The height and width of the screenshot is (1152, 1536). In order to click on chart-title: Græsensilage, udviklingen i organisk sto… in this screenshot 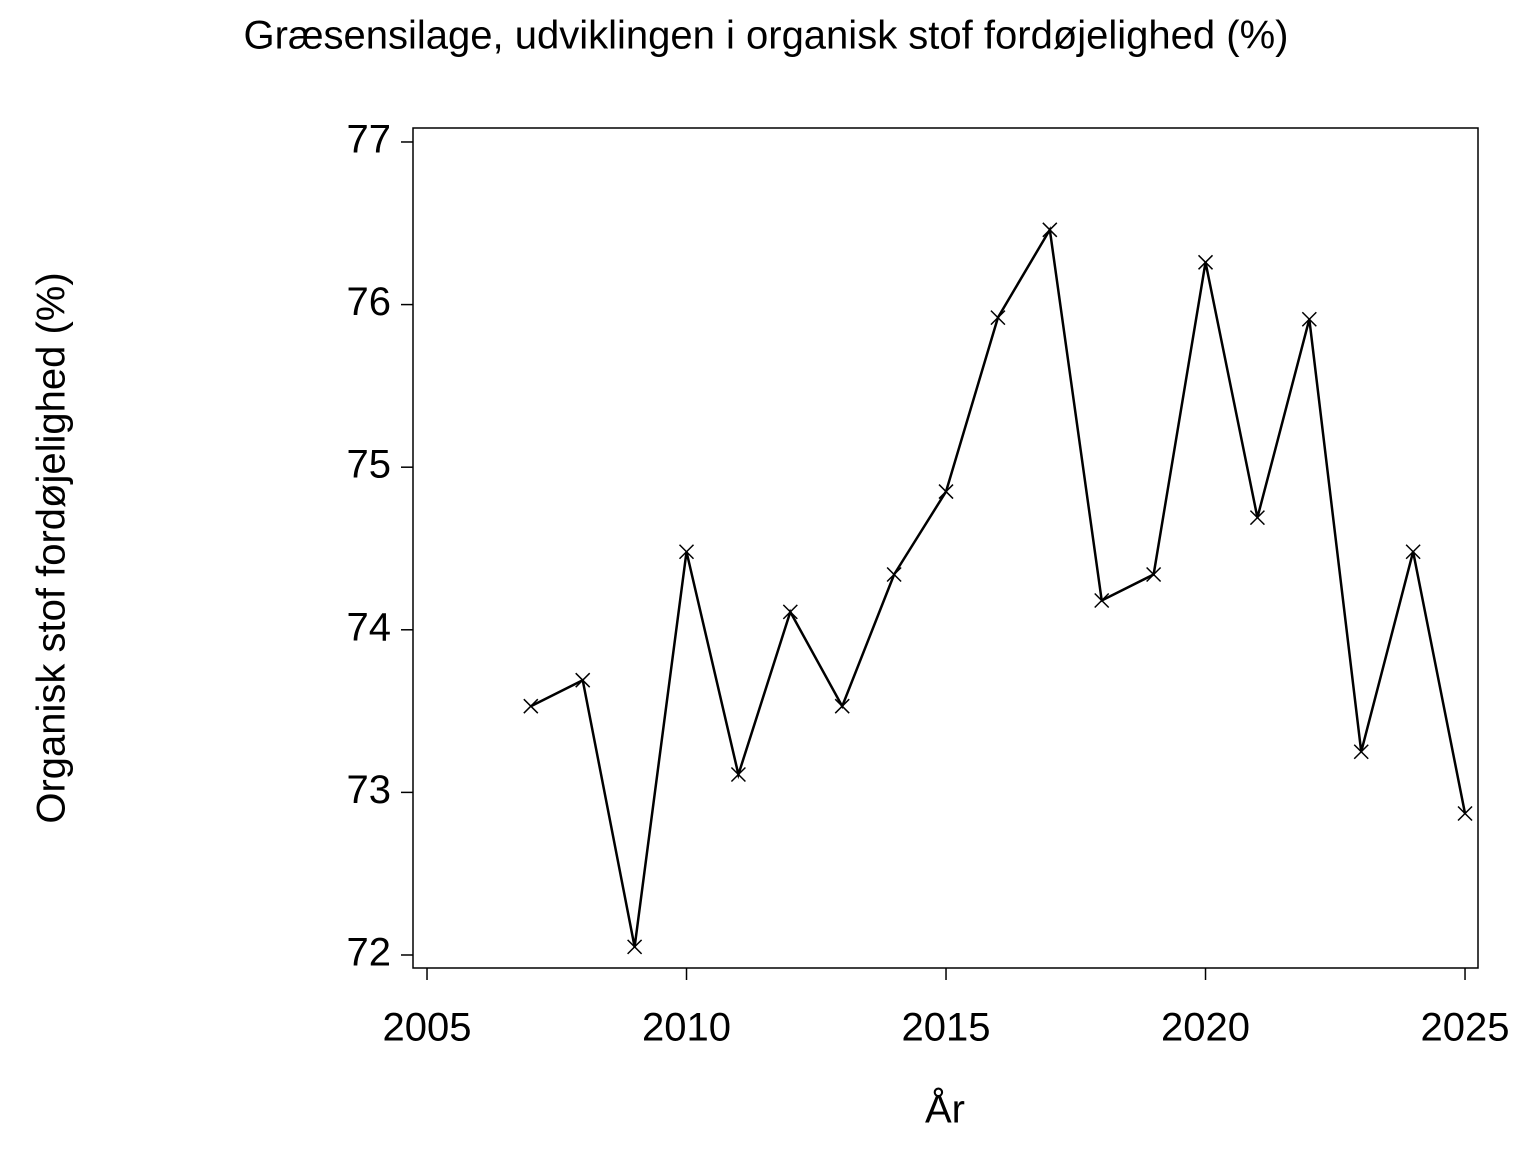, I will do `click(766, 36)`.